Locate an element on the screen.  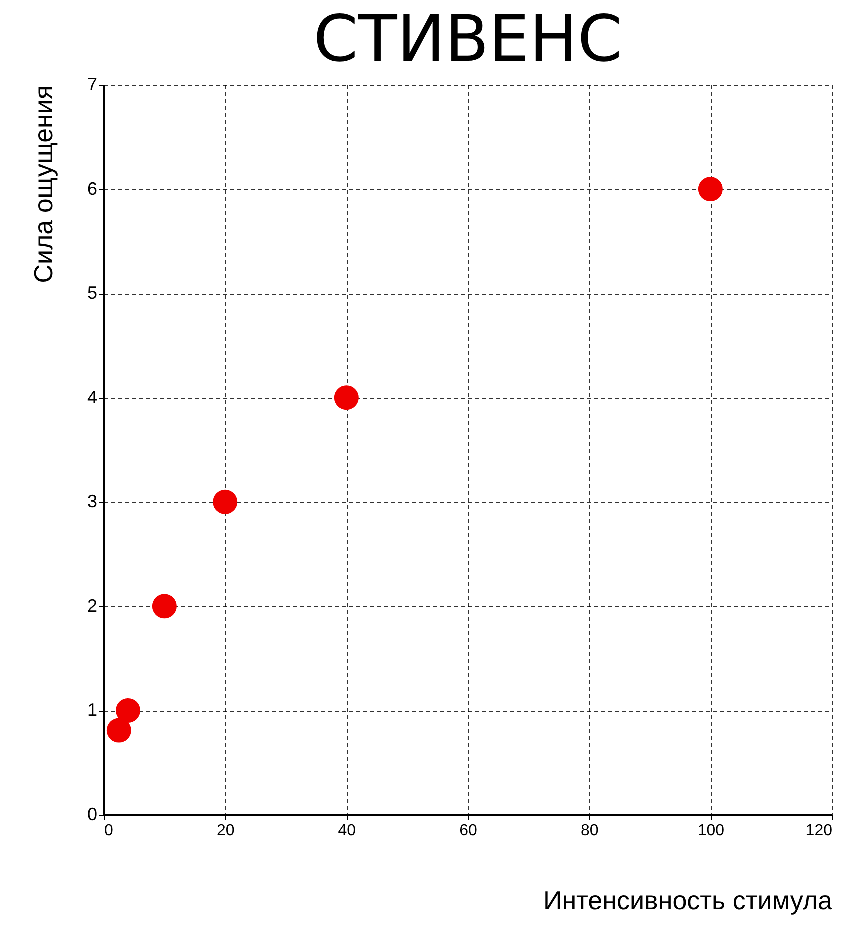
y-tick-label: 5 is located at coordinates (92, 293).